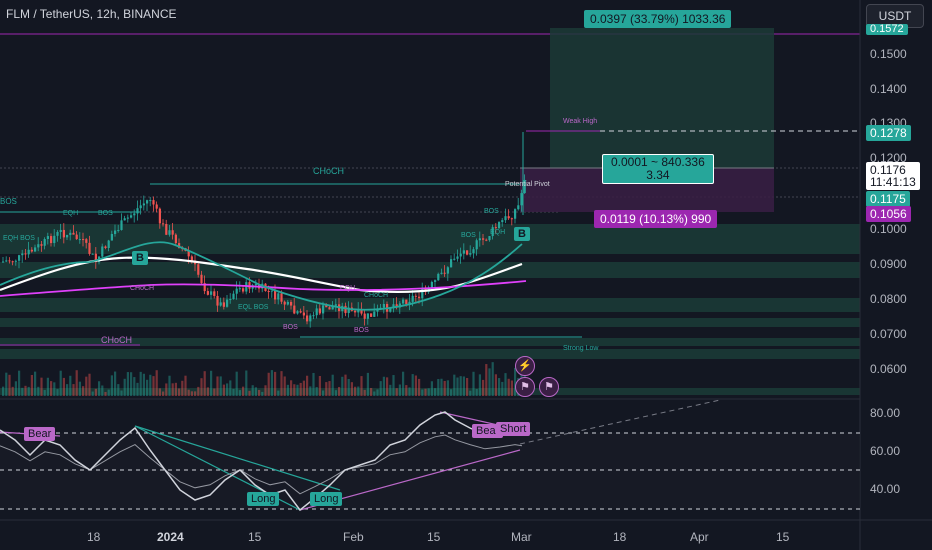  Describe the element at coordinates (142, 288) in the screenshot. I see `choch-label: CHoCH` at that location.